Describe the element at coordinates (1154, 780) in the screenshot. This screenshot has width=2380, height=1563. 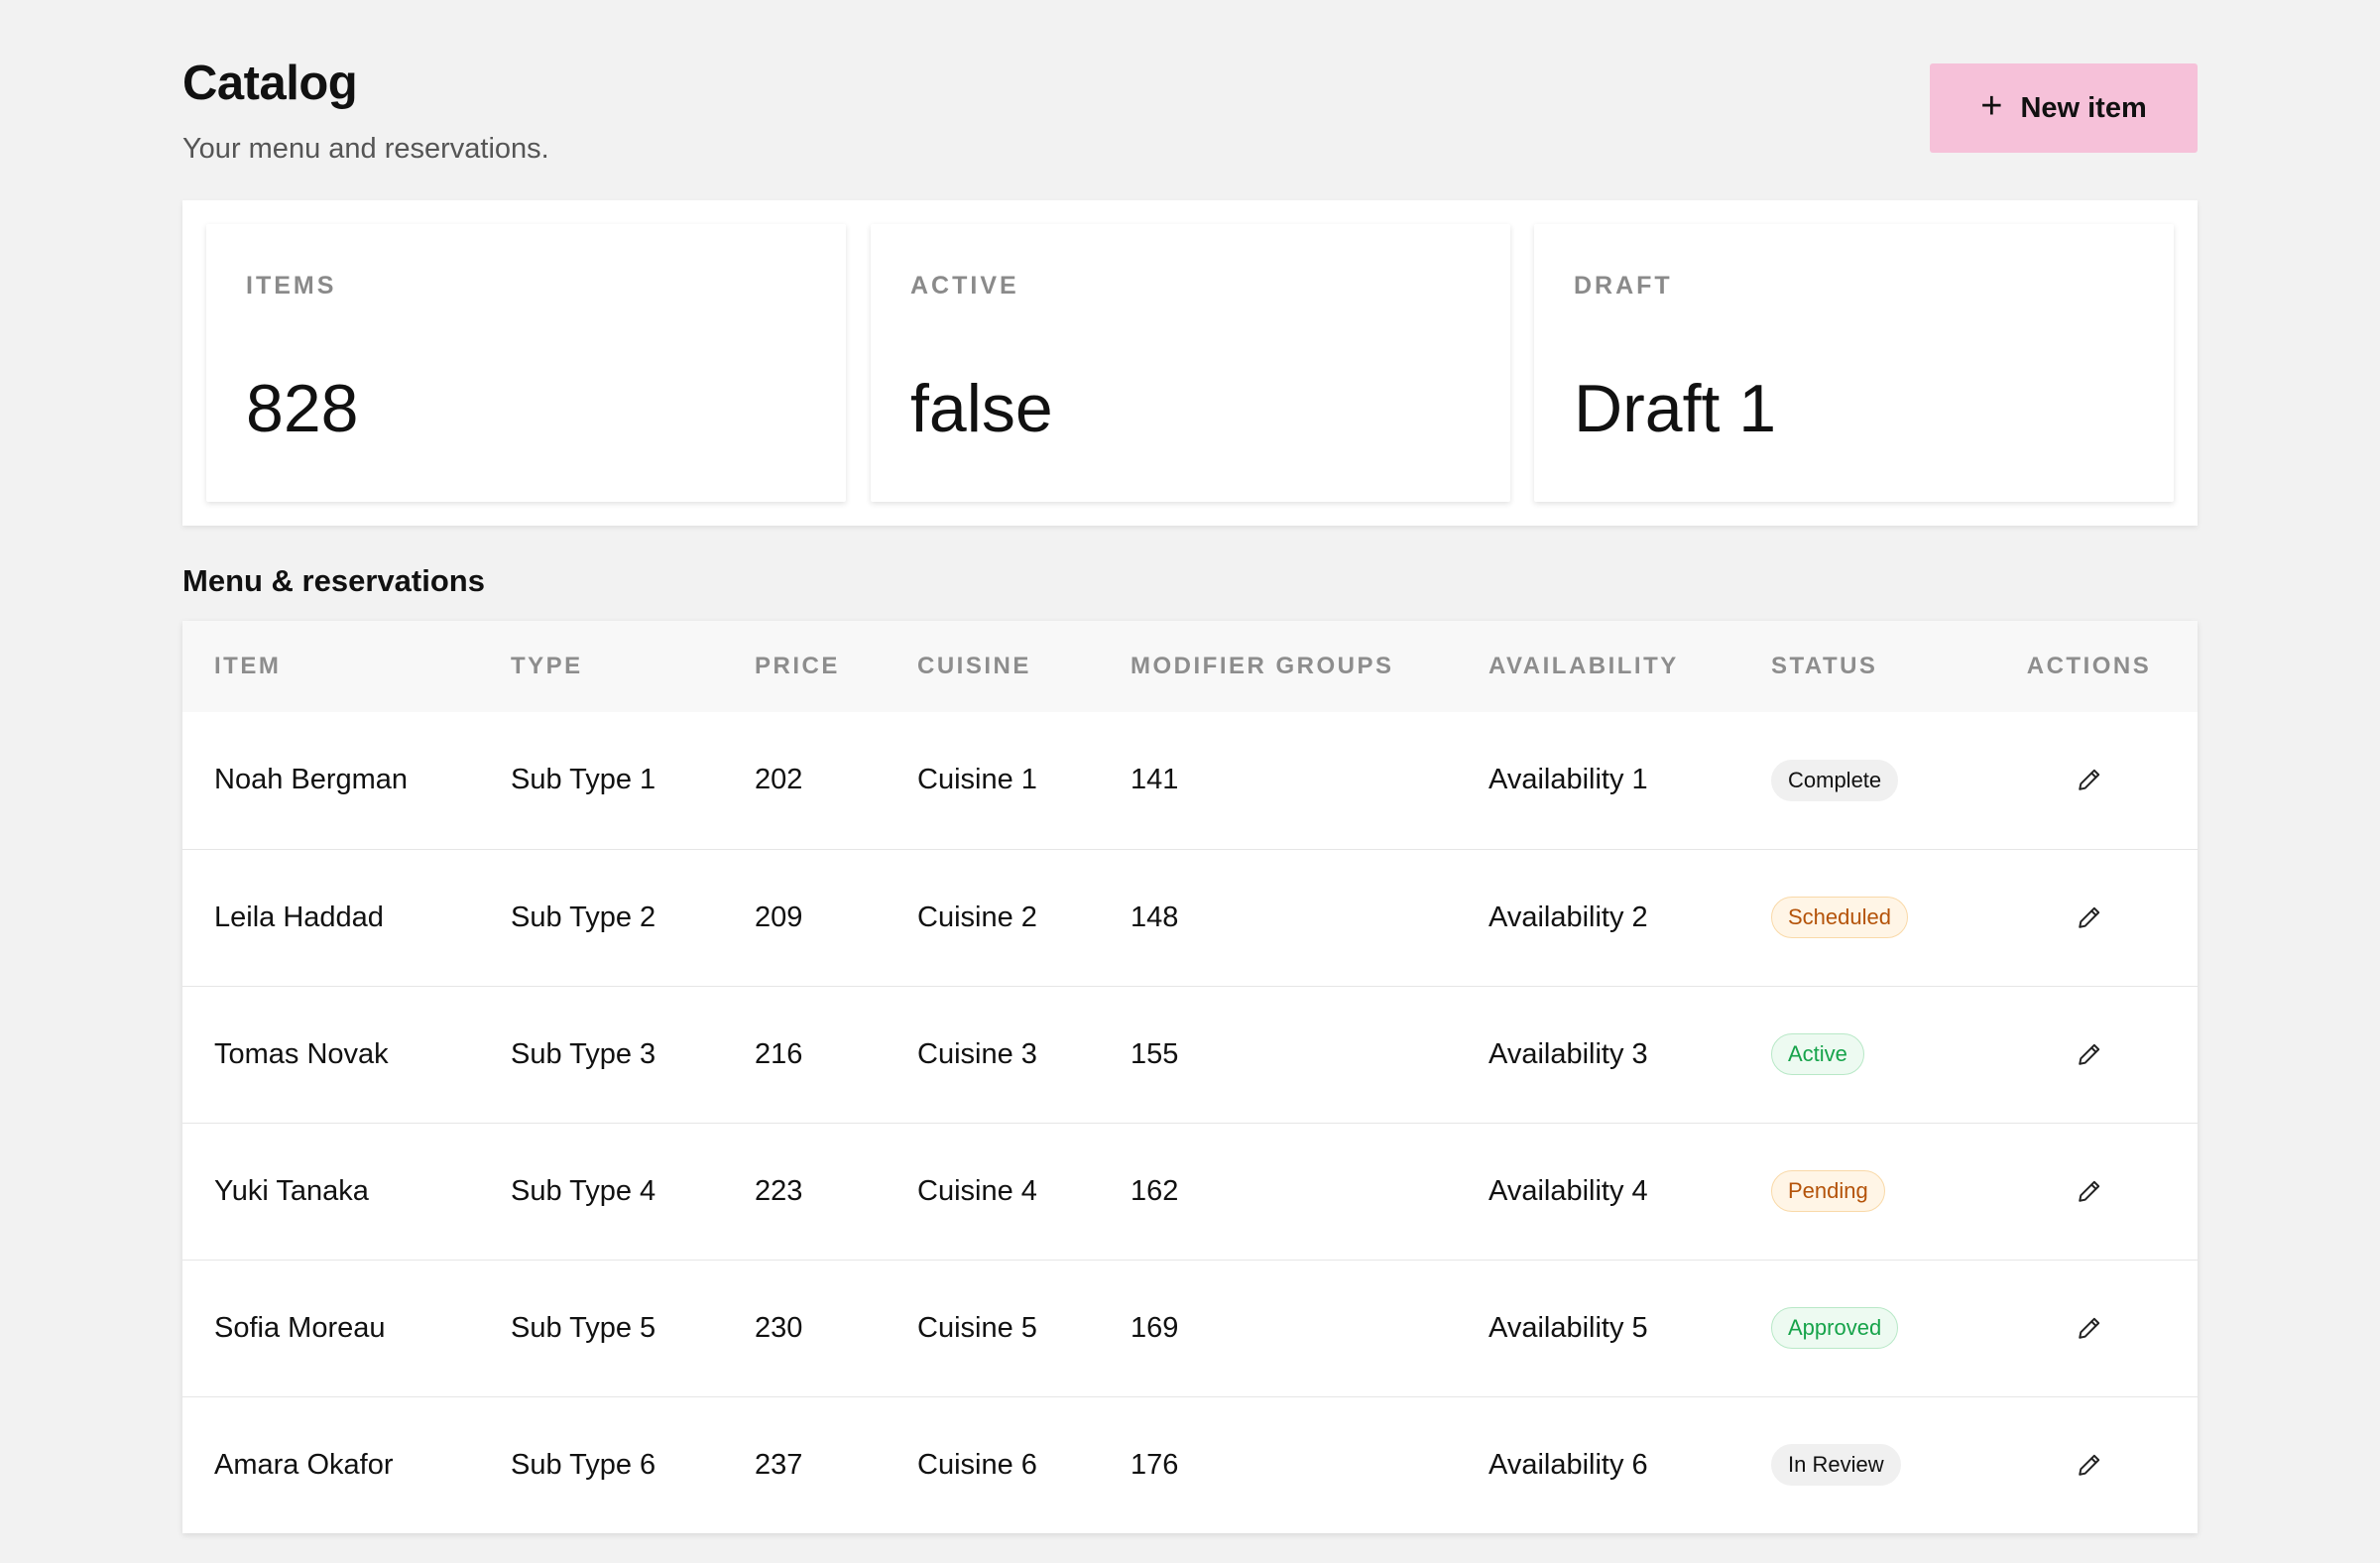
I see `cell-modifier-groups: 141` at that location.